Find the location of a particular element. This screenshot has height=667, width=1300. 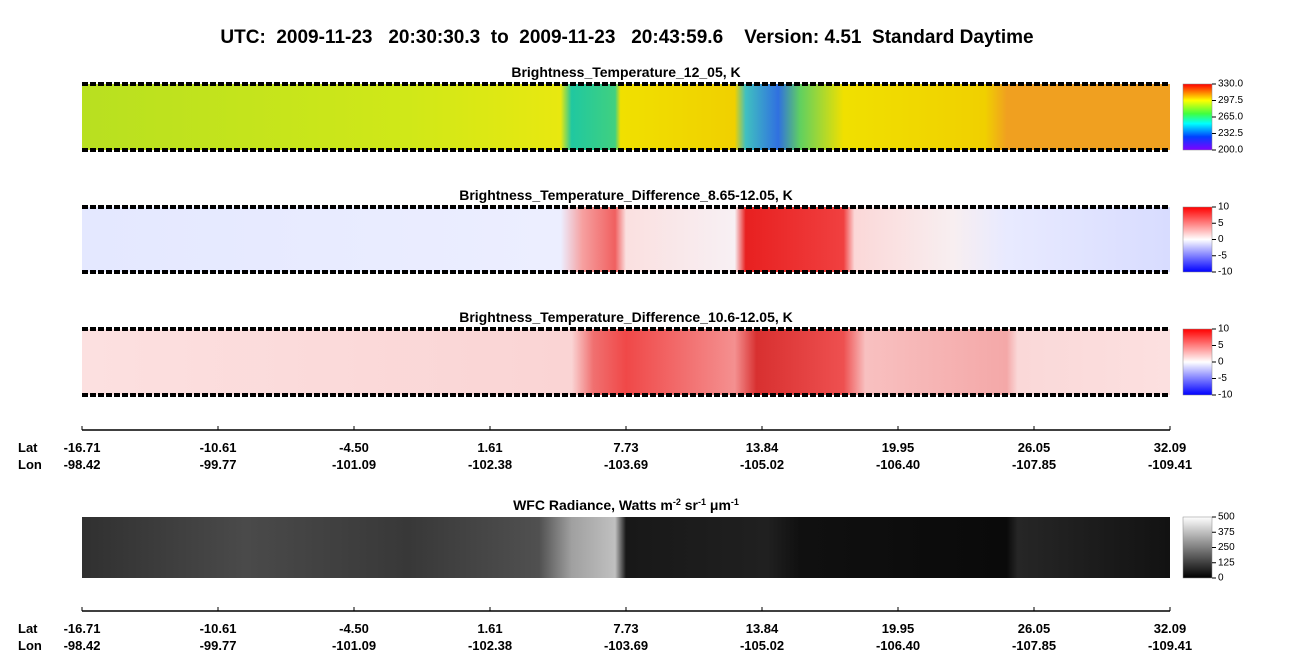

colorbar-tick-label: 297.5 is located at coordinates (1230, 100).